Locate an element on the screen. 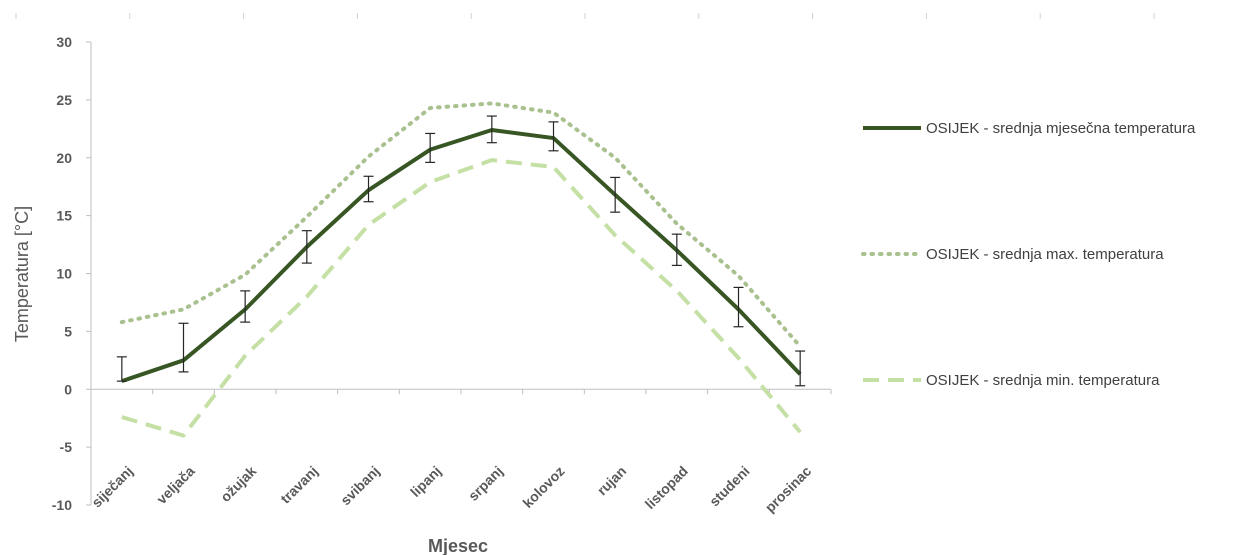 This screenshot has height=555, width=1255. category-label: prosinac is located at coordinates (788, 489).